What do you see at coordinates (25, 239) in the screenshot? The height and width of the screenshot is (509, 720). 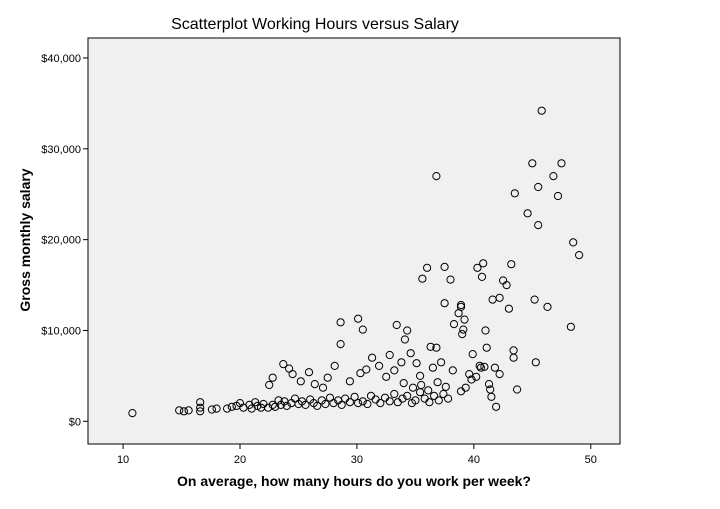 I see `y-axis-label: Gross monthly salary` at bounding box center [25, 239].